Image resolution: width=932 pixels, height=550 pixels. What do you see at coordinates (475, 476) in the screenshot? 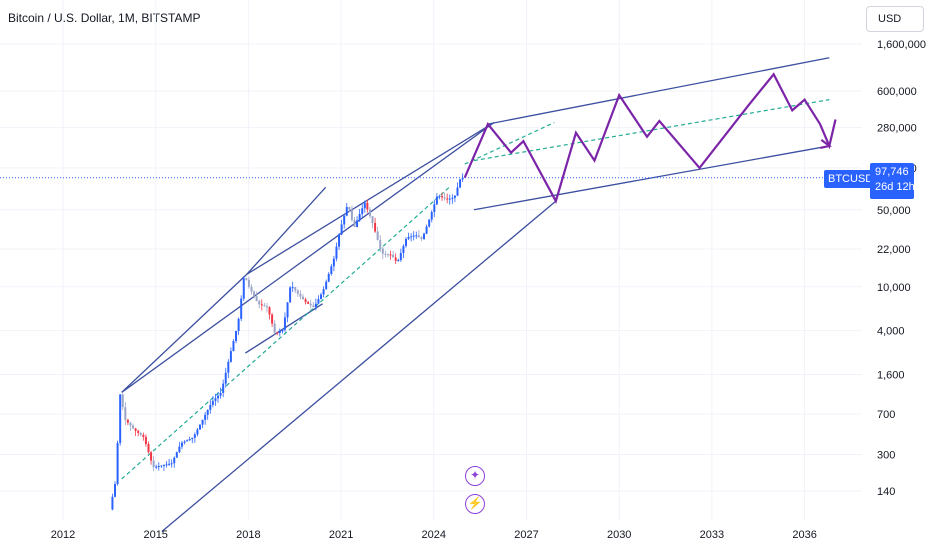
I see `sparkle-icon: ✦` at bounding box center [475, 476].